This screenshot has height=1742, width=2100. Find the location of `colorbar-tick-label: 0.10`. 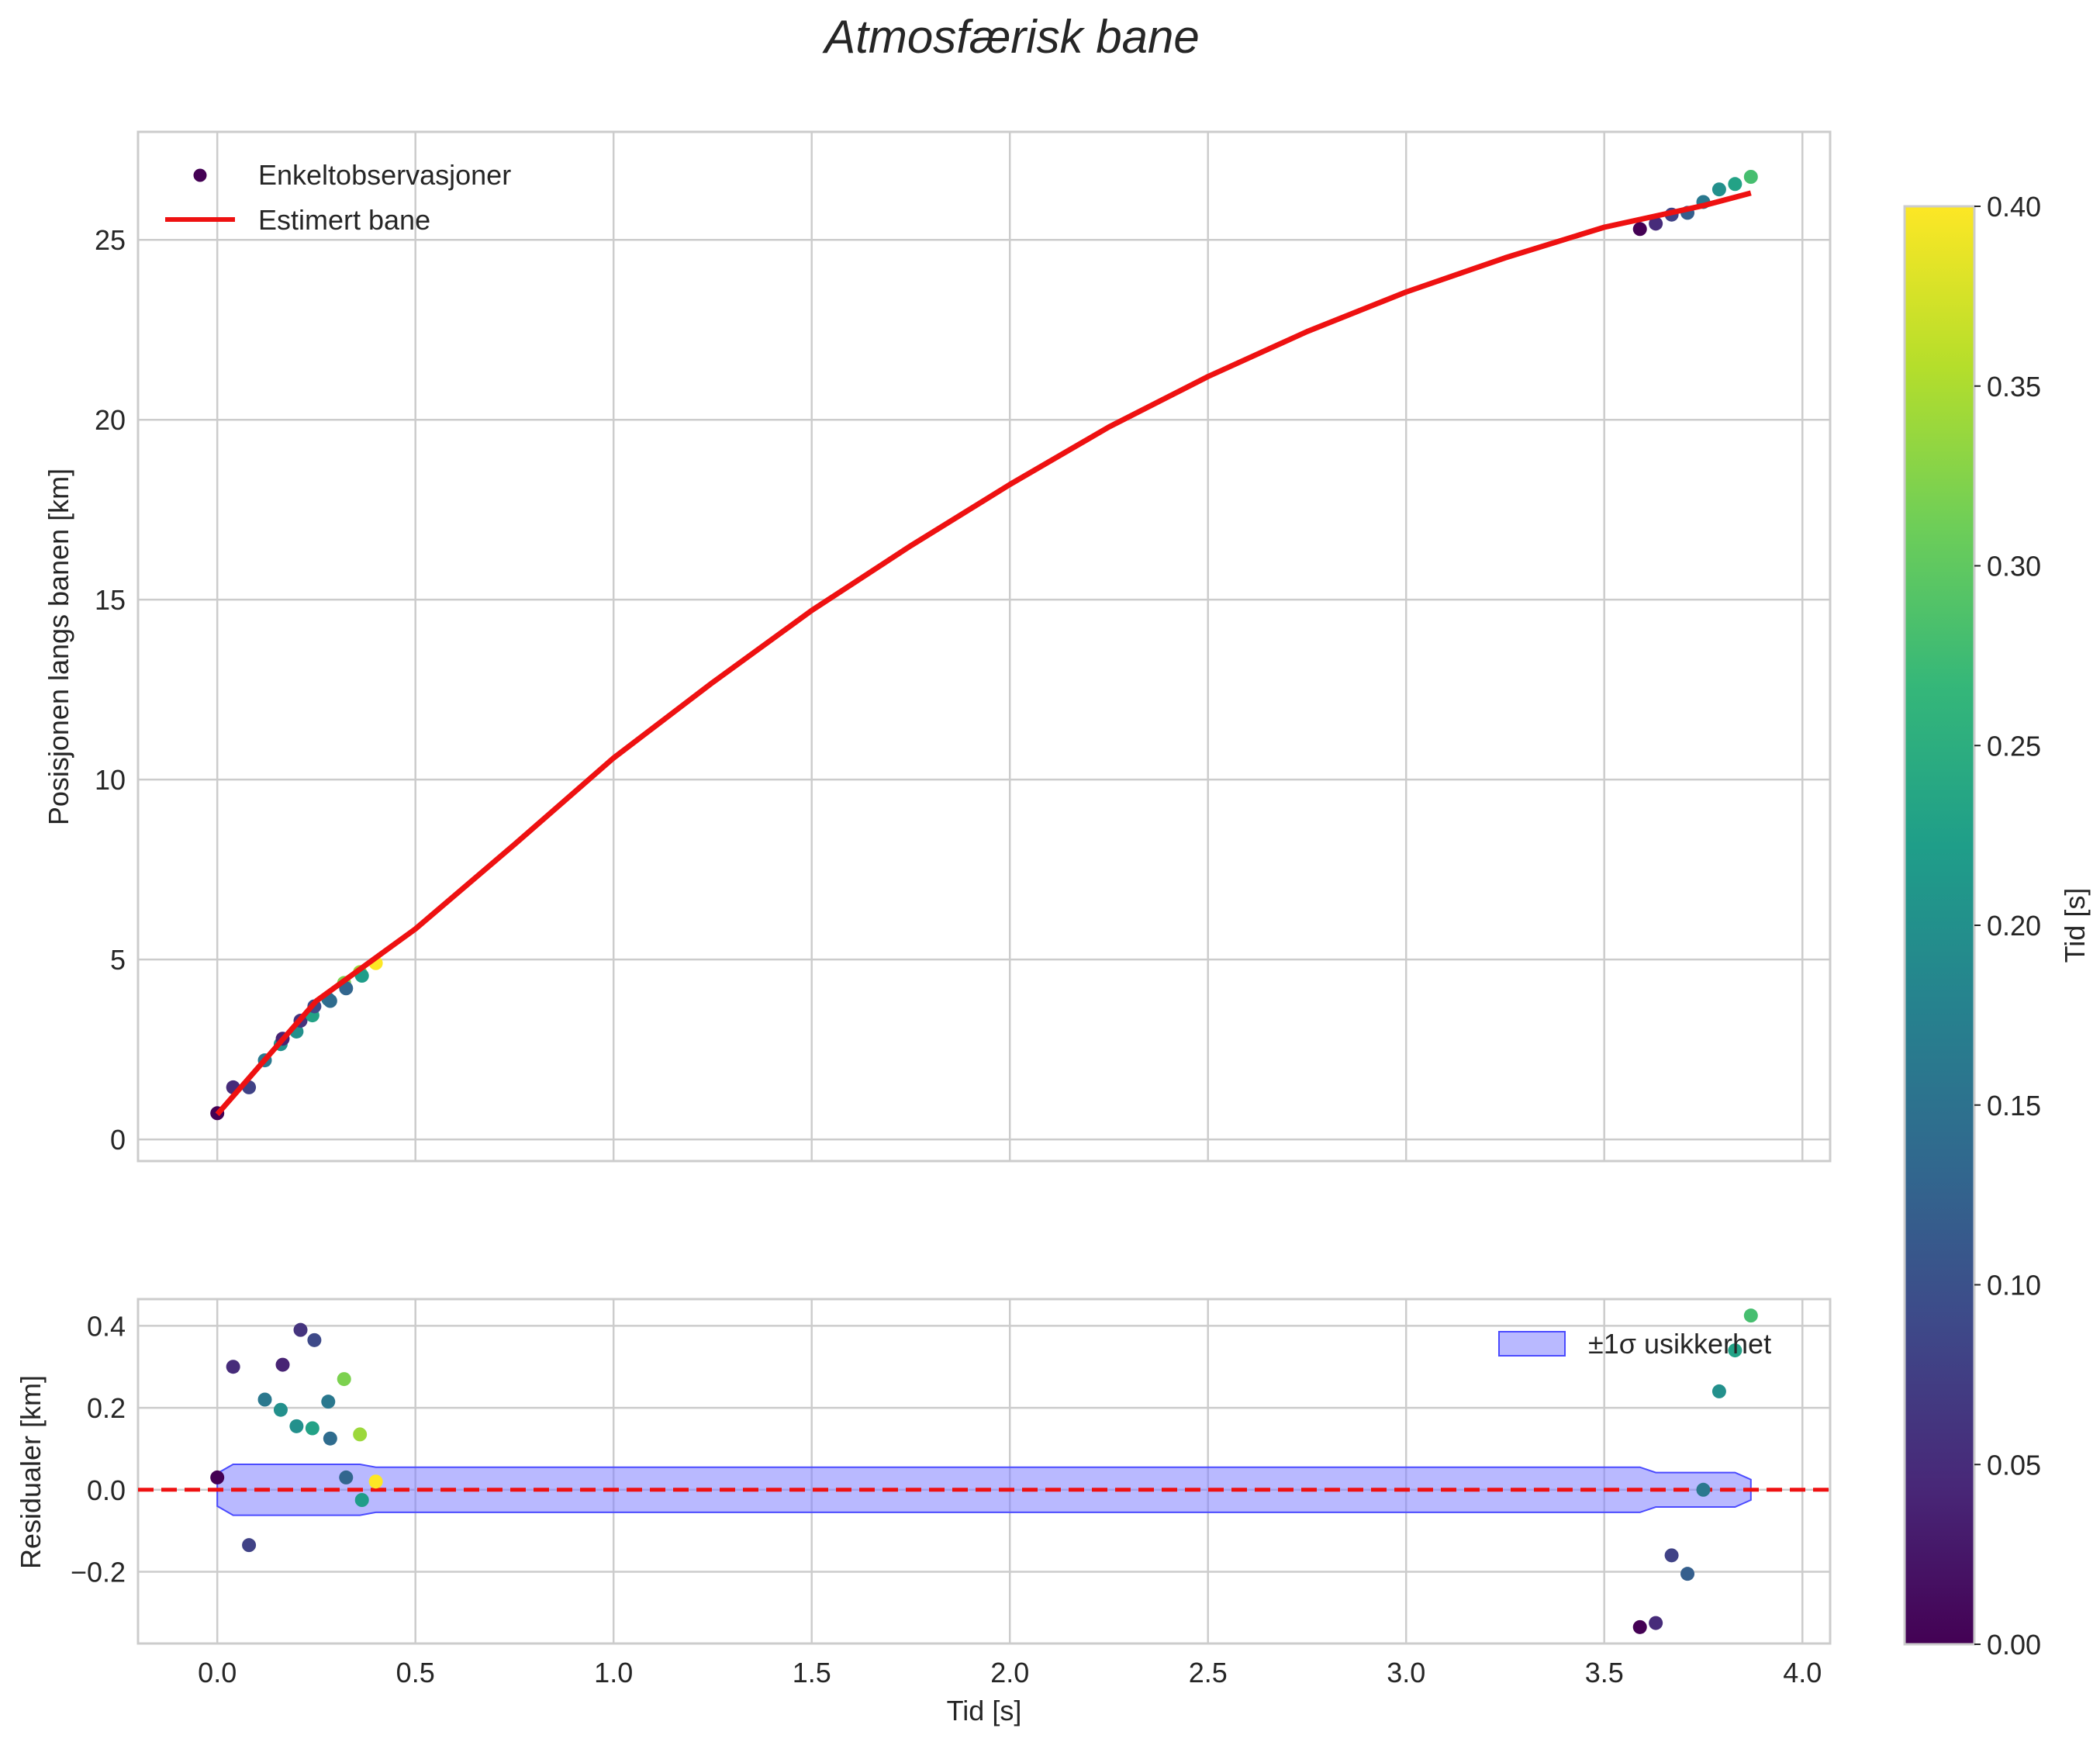

colorbar-tick-label: 0.10 is located at coordinates (2014, 1285).